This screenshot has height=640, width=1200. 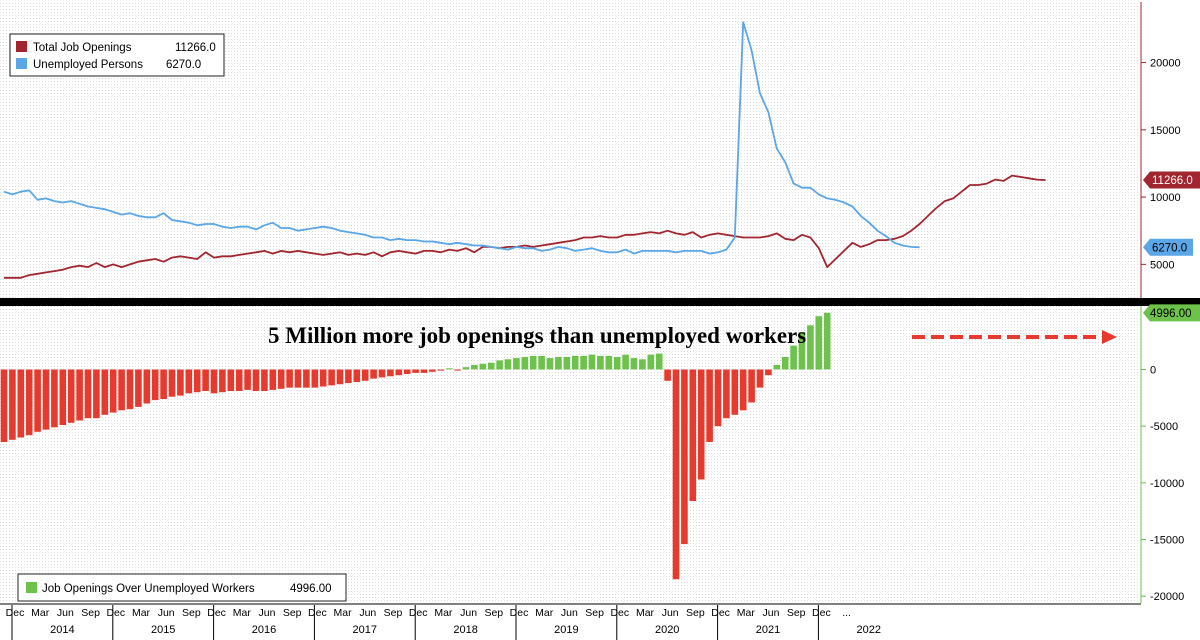 What do you see at coordinates (600, 302) in the screenshot?
I see `panel-divider` at bounding box center [600, 302].